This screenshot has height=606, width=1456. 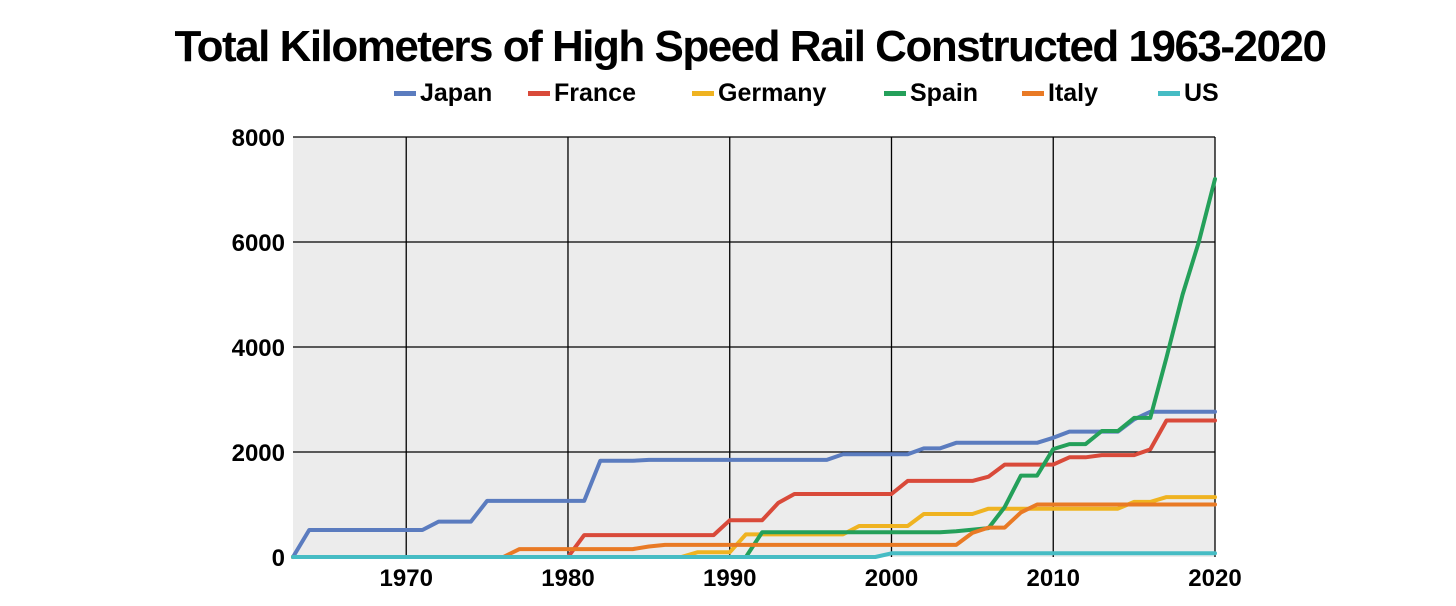 I want to click on x-tick-label-1970: 1970, so click(x=406, y=578).